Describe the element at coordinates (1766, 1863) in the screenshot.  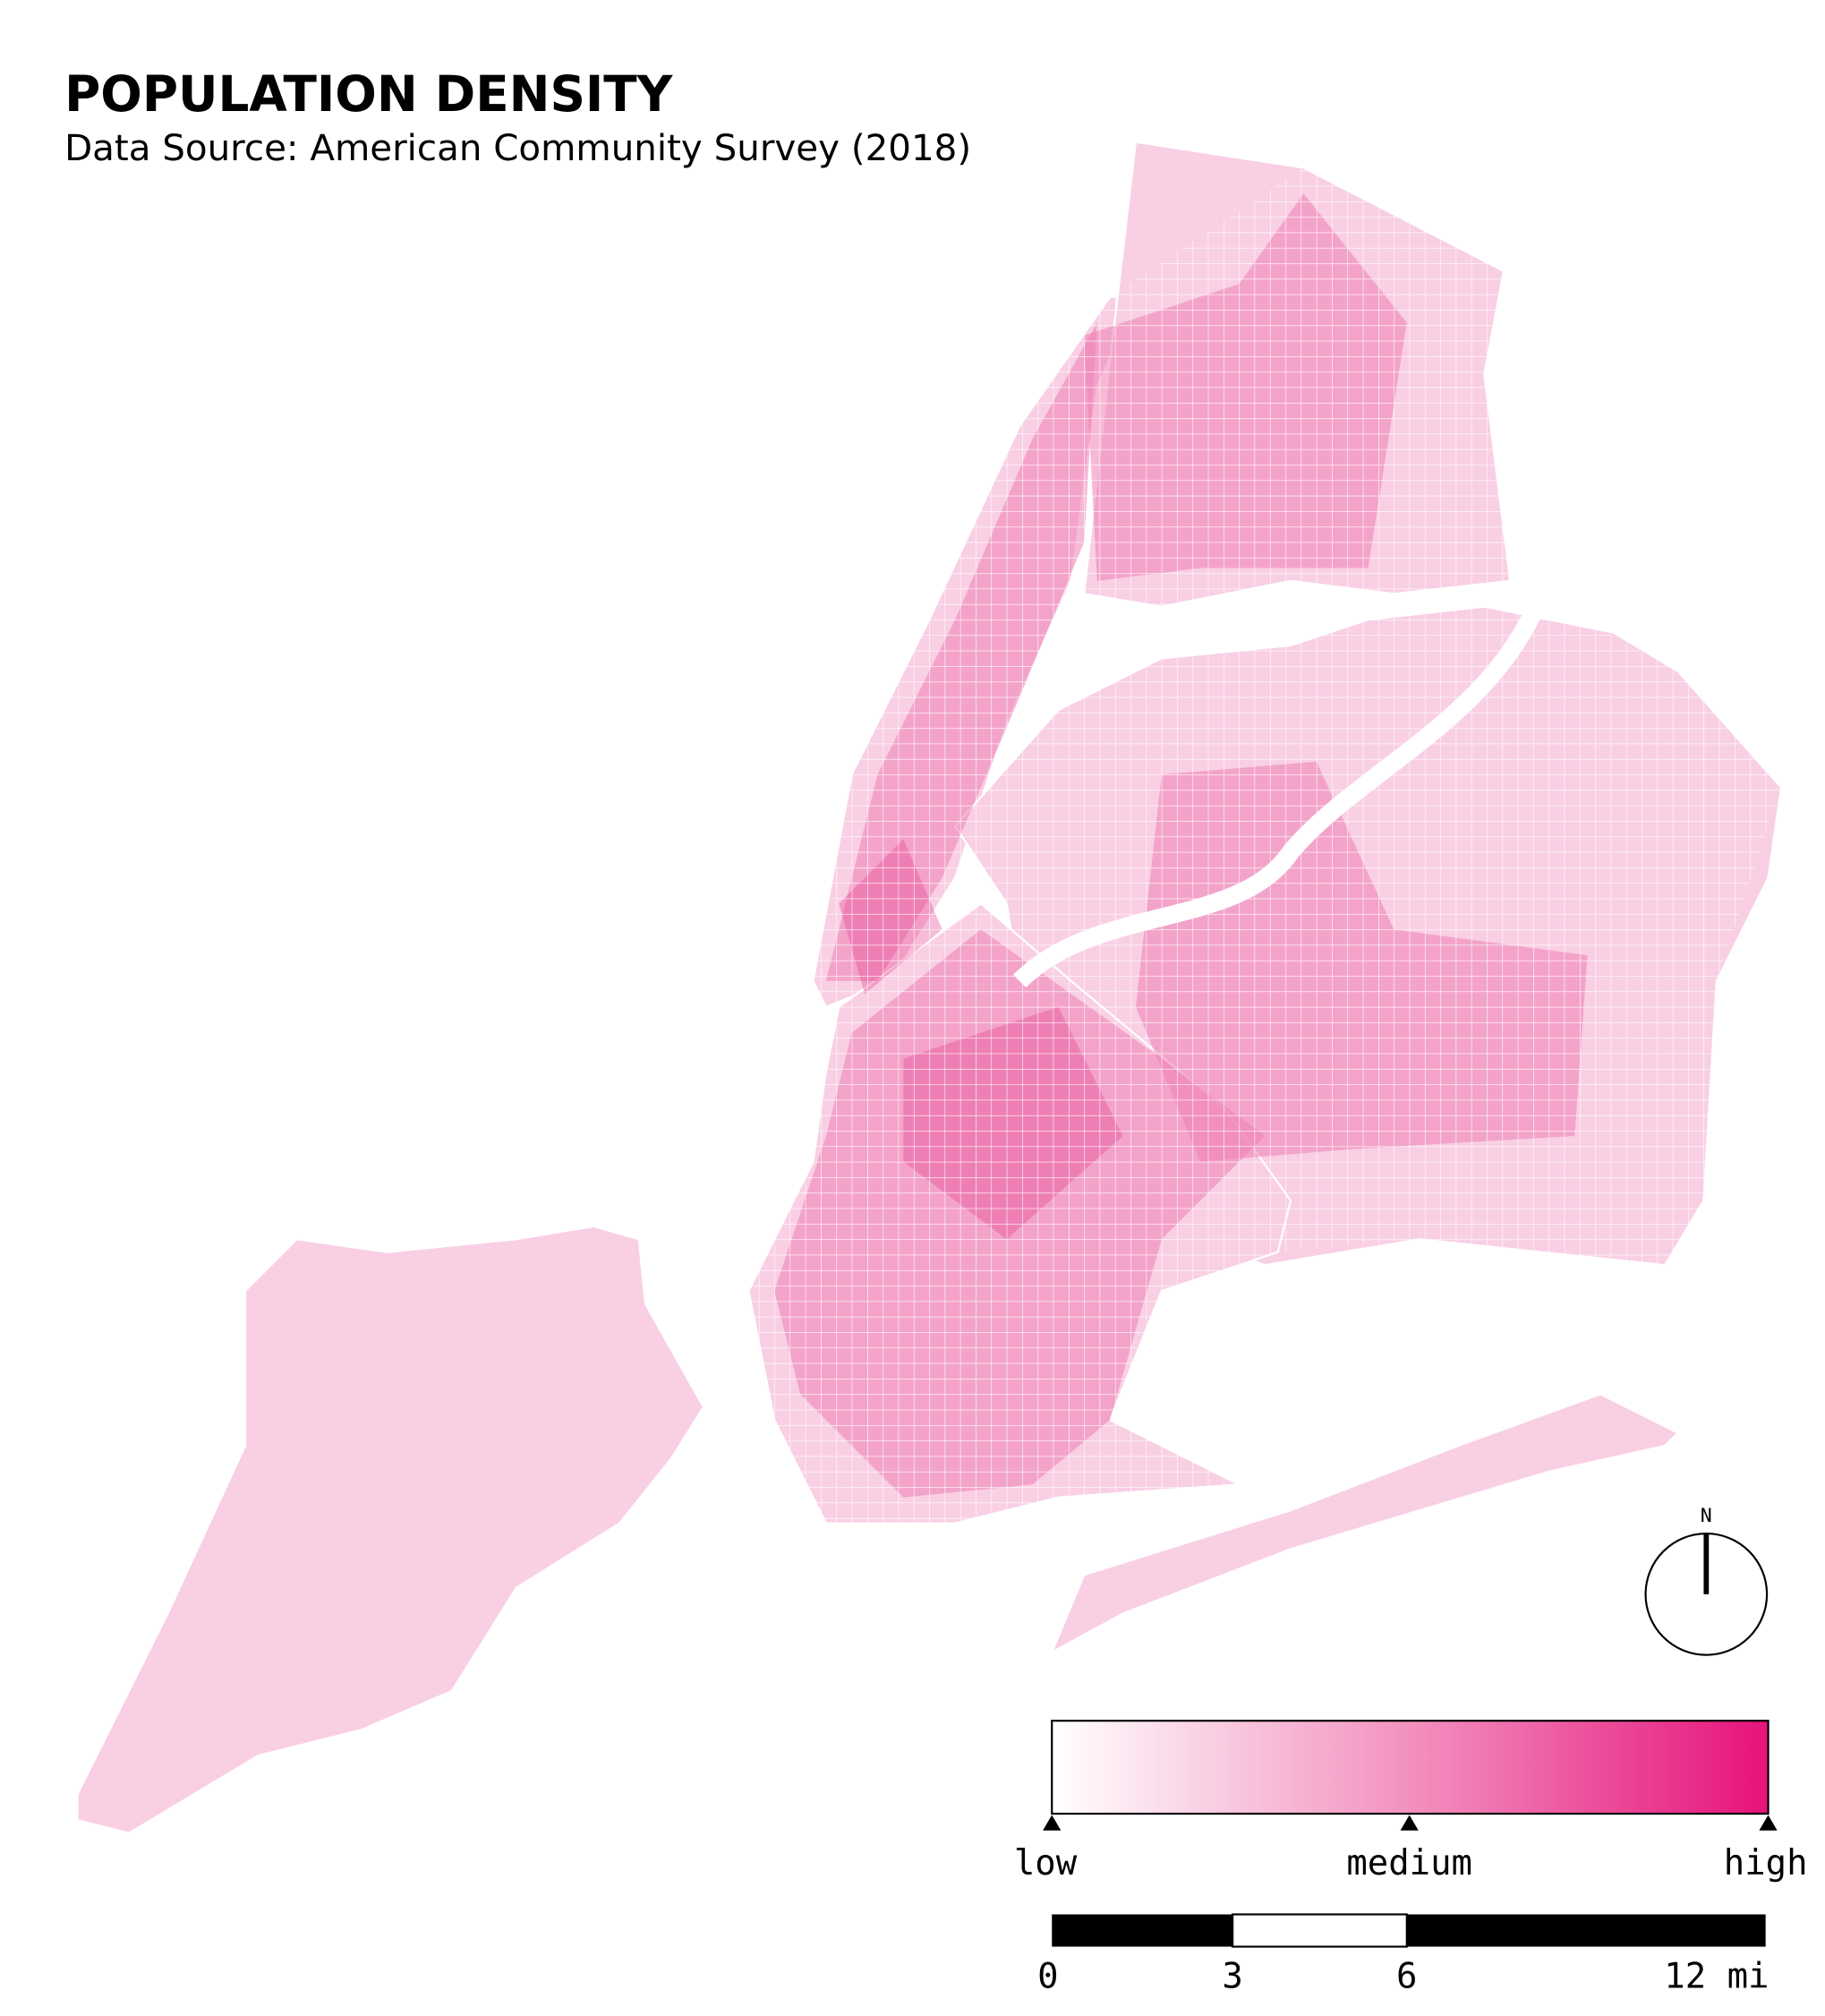
I see `legend-label: high` at that location.